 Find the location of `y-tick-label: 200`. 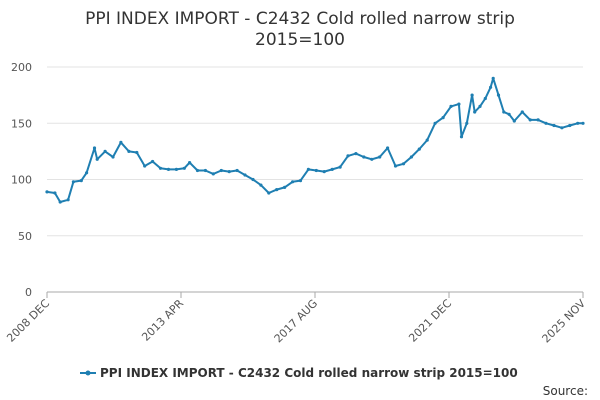

y-tick-label: 200 is located at coordinates (21, 67).